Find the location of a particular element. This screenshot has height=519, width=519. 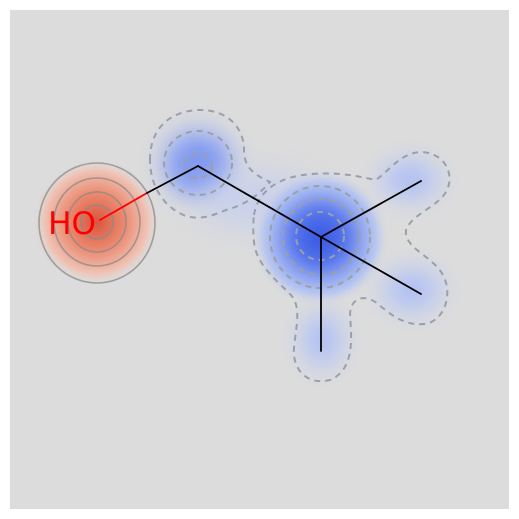

negative-blob-methyl-top is located at coordinates (410, 180).